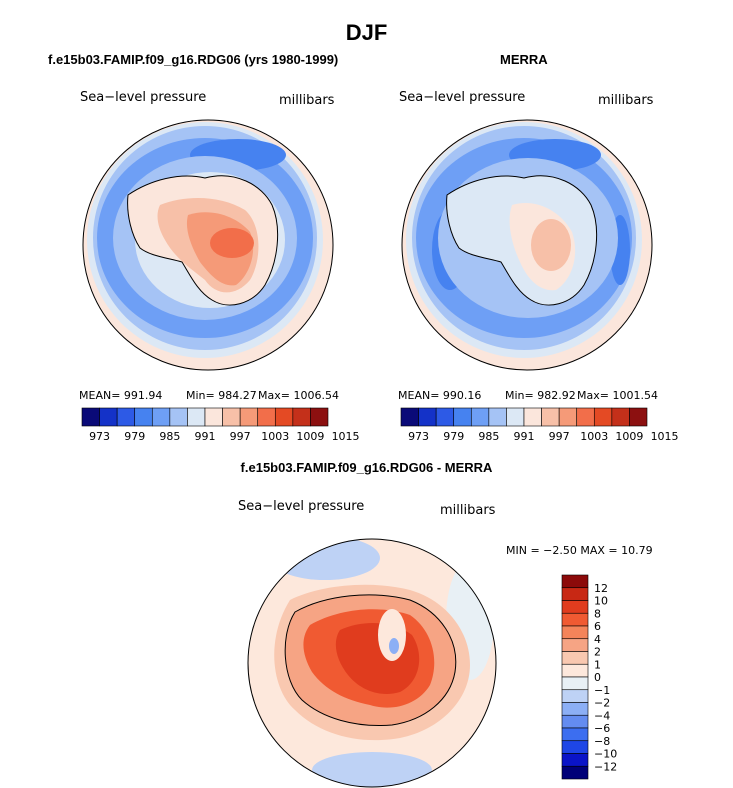  I want to click on obs-variable-label: Sea−level pressure, so click(462, 97).